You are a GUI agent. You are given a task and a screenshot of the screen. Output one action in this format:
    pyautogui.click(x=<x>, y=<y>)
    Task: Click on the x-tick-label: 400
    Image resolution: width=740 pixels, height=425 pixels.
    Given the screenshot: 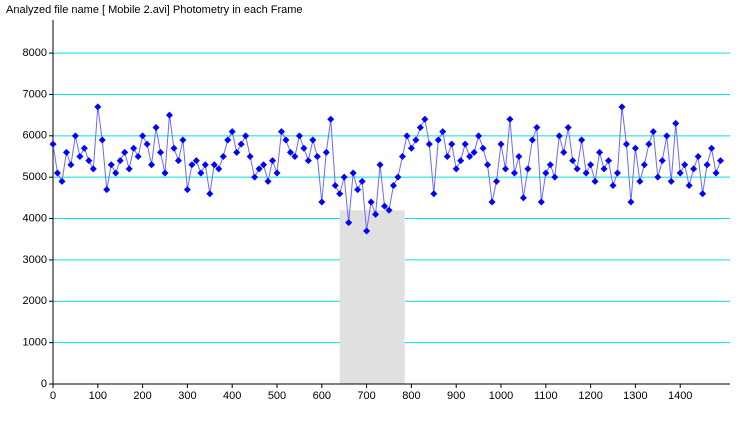 What is the action you would take?
    pyautogui.click(x=232, y=396)
    